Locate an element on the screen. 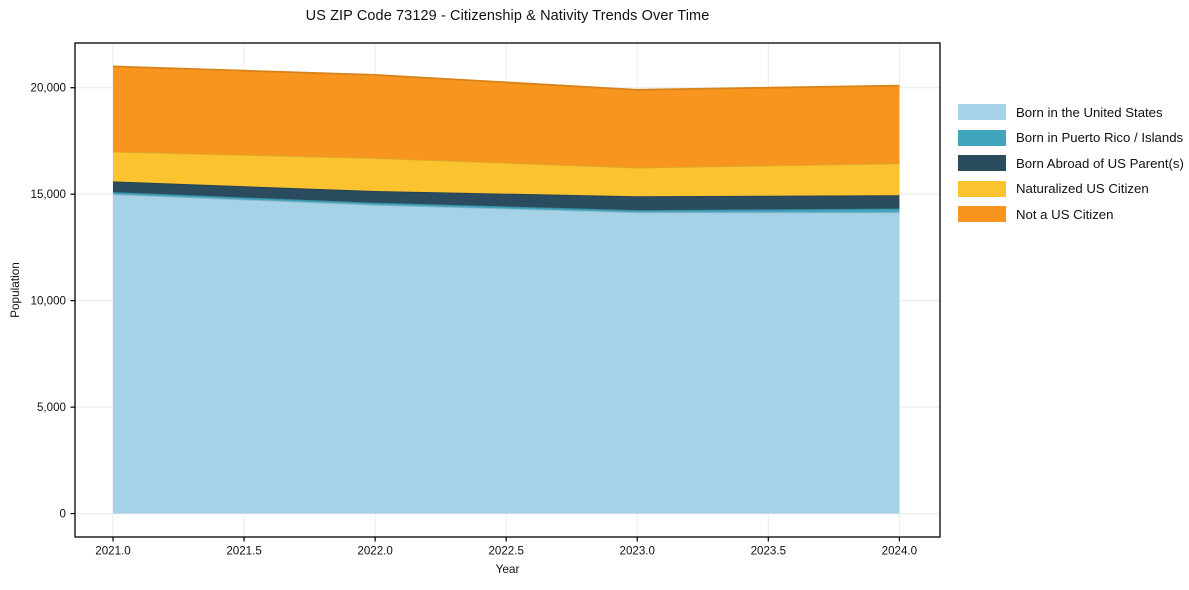 The image size is (1189, 590). legend-label: Born in the United States is located at coordinates (1089, 112).